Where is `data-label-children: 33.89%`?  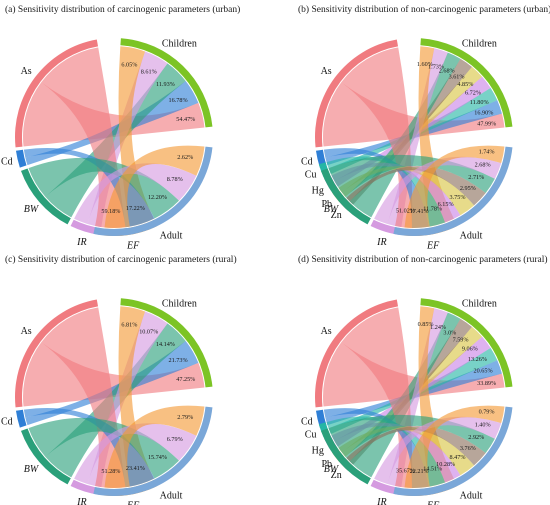 data-label-children: 33.89% is located at coordinates (486, 383).